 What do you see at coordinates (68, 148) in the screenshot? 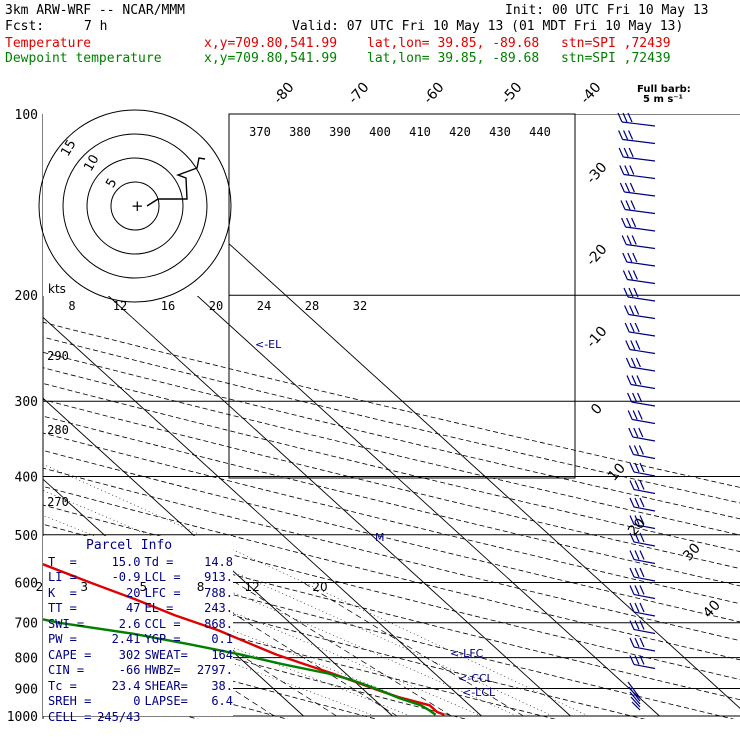
I see `hodograph-ring-label: 15` at bounding box center [68, 148].